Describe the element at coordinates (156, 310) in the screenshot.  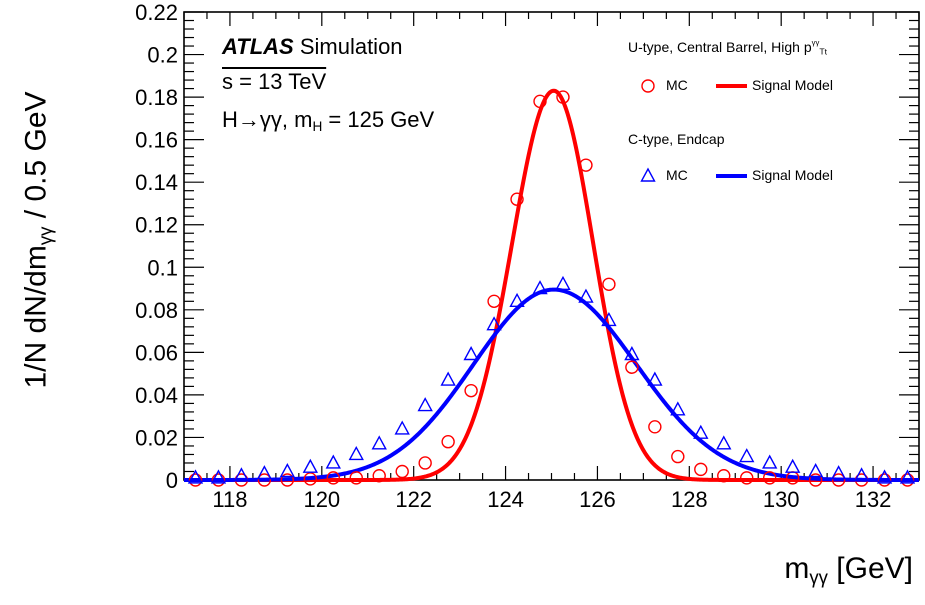
I see `y-tick-label: 0.08` at that location.